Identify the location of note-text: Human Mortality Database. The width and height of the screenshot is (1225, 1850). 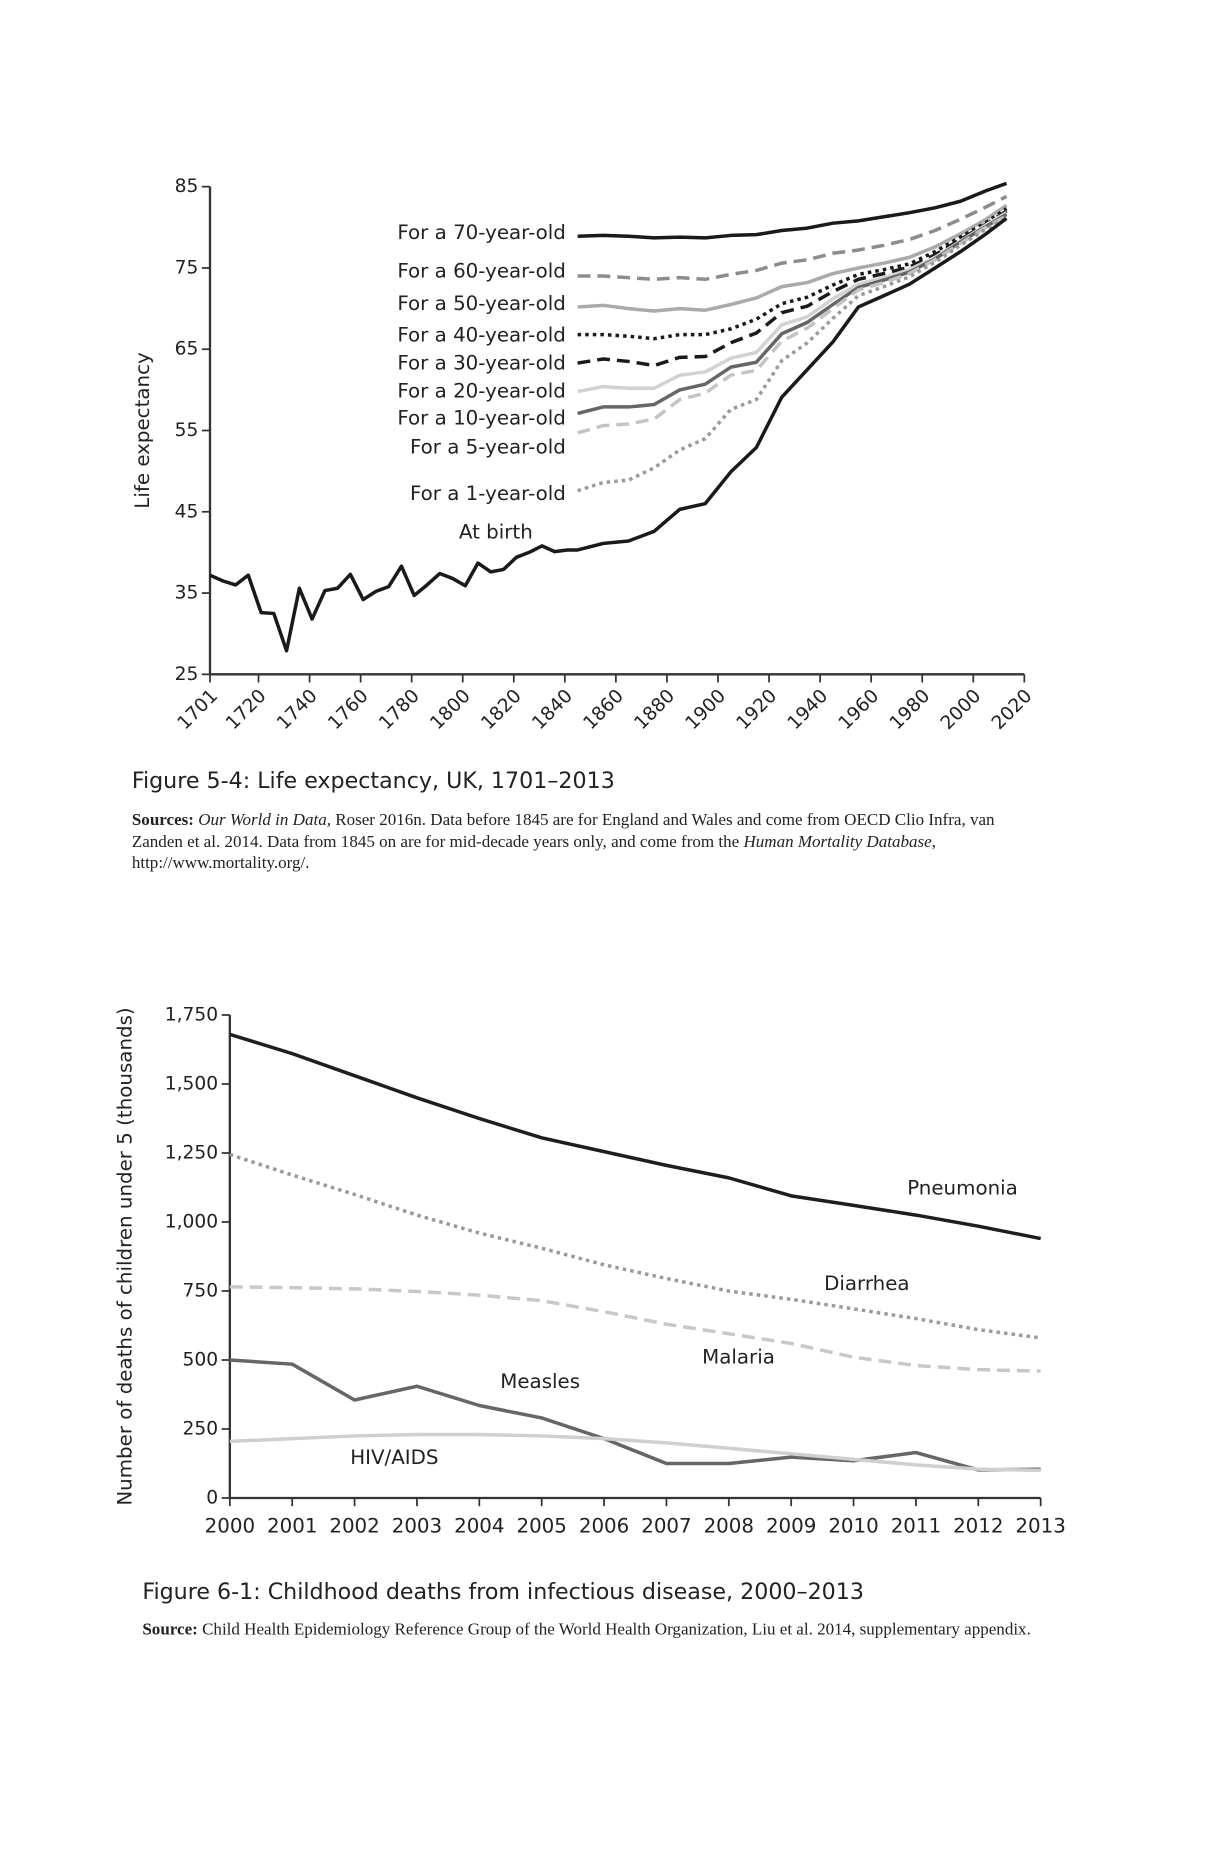
(837, 842).